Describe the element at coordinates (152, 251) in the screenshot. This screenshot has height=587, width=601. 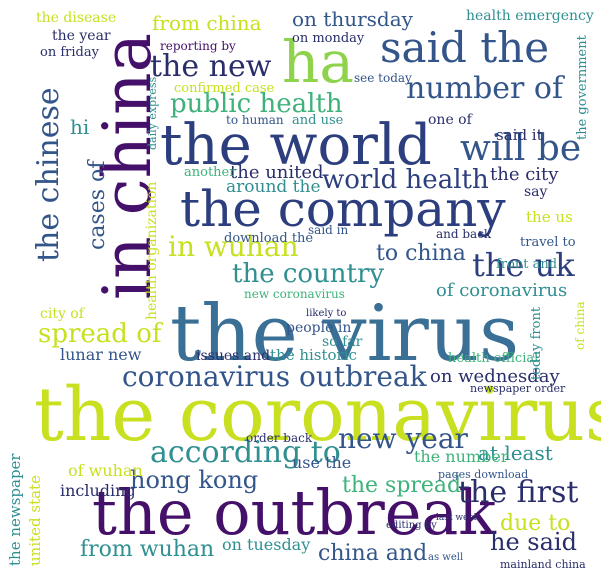
I see `word-health-organization: health organization` at that location.